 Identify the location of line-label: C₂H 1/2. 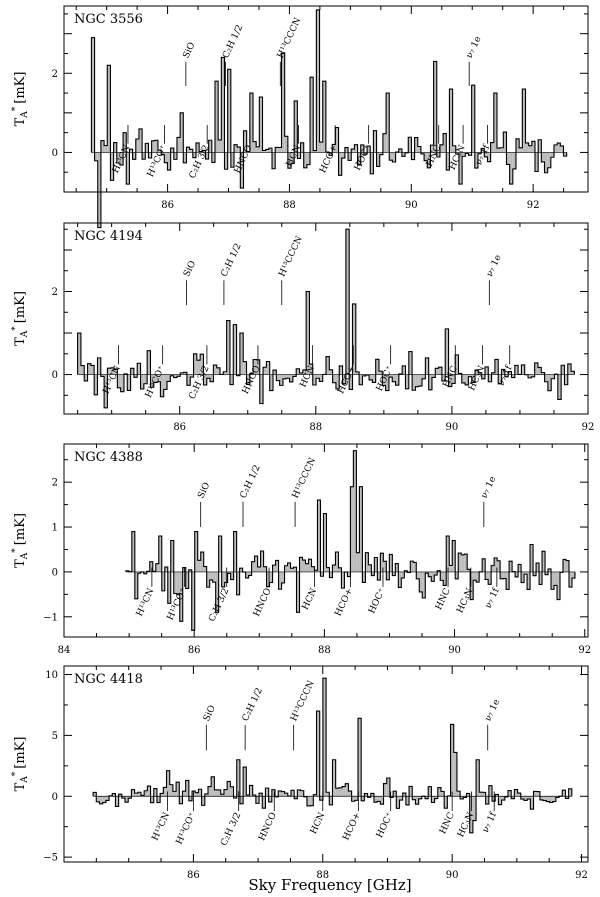
(251, 482).